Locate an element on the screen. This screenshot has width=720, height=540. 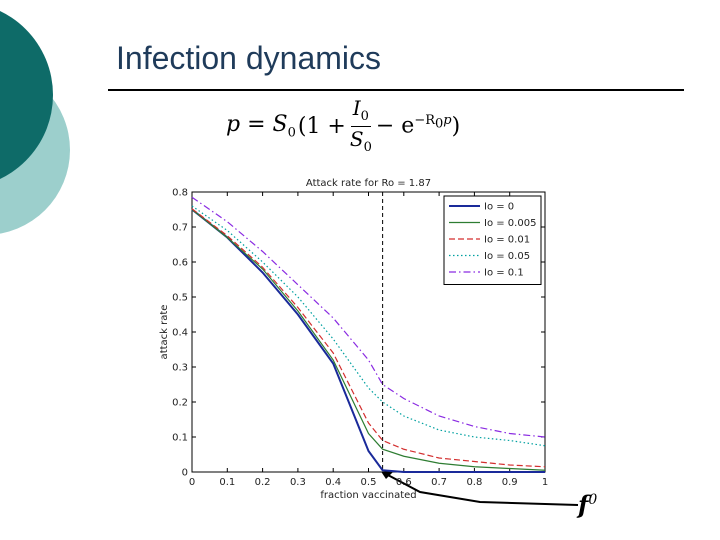
theme-circle-dark is located at coordinates (26, 95).